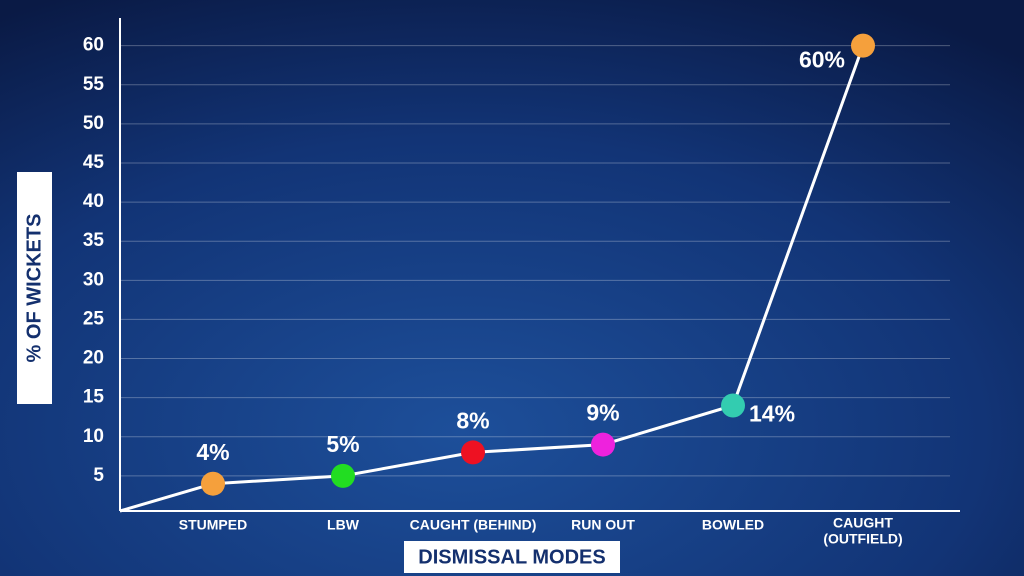 This screenshot has height=576, width=1024. What do you see at coordinates (98, 475) in the screenshot?
I see `y-tick-label: 5` at bounding box center [98, 475].